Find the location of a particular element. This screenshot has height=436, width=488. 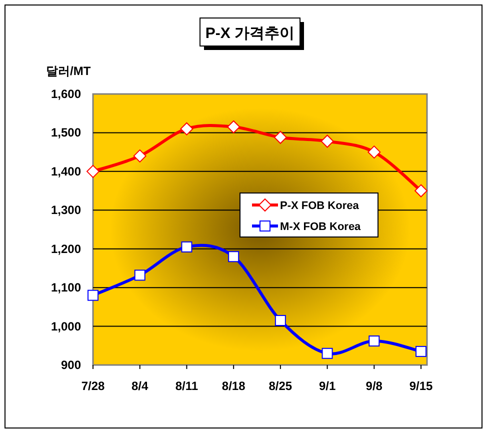

title: P-X 가격추이 is located at coordinates (252, 34).